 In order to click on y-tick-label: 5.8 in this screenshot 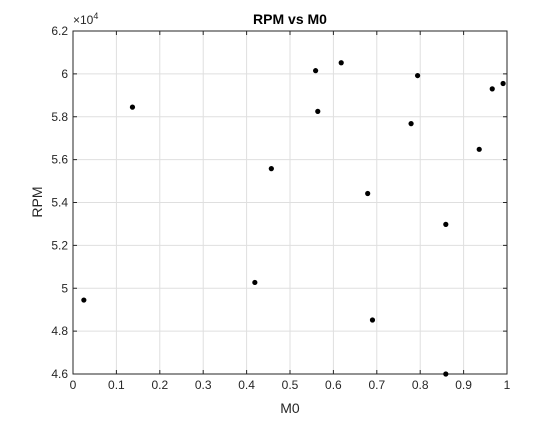, I will do `click(59, 117)`.